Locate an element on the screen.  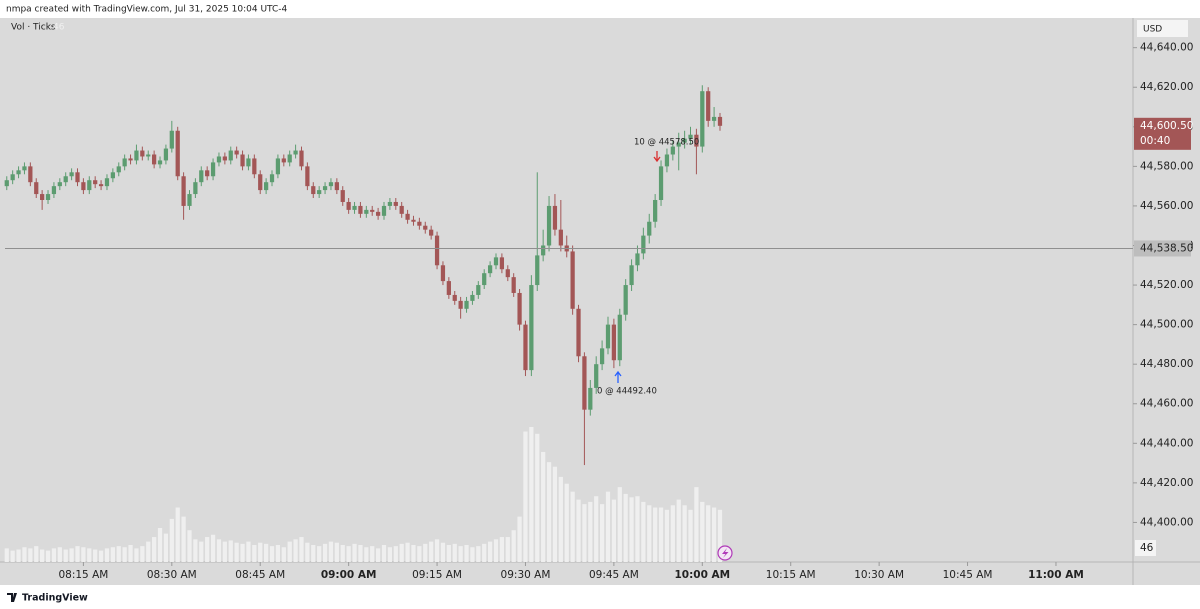
x-tick-label: 10:00 AM is located at coordinates (702, 575).